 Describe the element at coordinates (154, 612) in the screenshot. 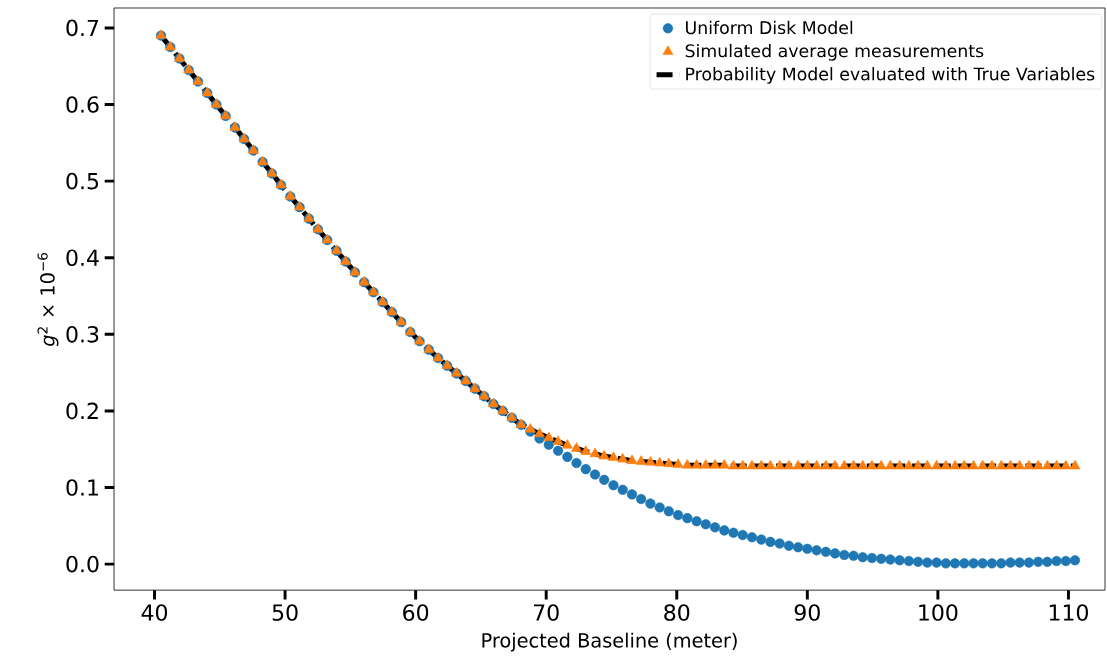

I see `x-tick-label: 40` at that location.